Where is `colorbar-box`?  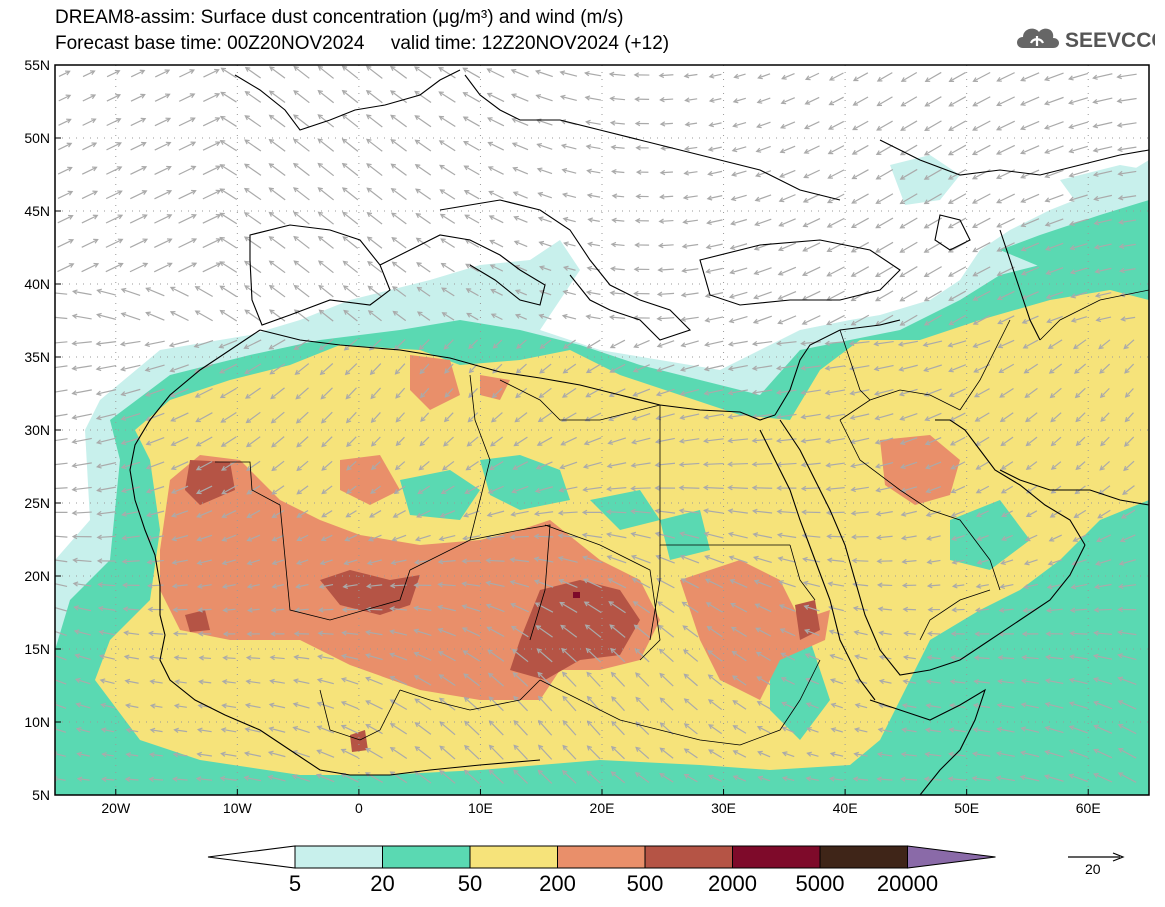
colorbar-box is located at coordinates (776, 857).